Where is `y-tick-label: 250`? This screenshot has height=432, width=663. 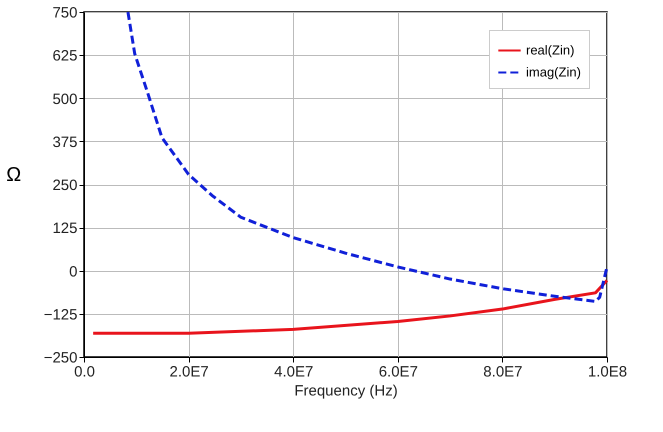
y-tick-label: 250 is located at coordinates (65, 185).